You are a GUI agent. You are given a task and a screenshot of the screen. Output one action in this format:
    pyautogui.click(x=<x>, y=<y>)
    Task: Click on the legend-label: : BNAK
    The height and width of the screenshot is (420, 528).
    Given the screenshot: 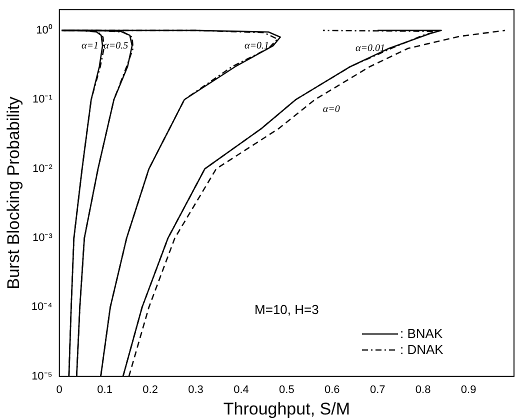 What is the action you would take?
    pyautogui.click(x=421, y=334)
    